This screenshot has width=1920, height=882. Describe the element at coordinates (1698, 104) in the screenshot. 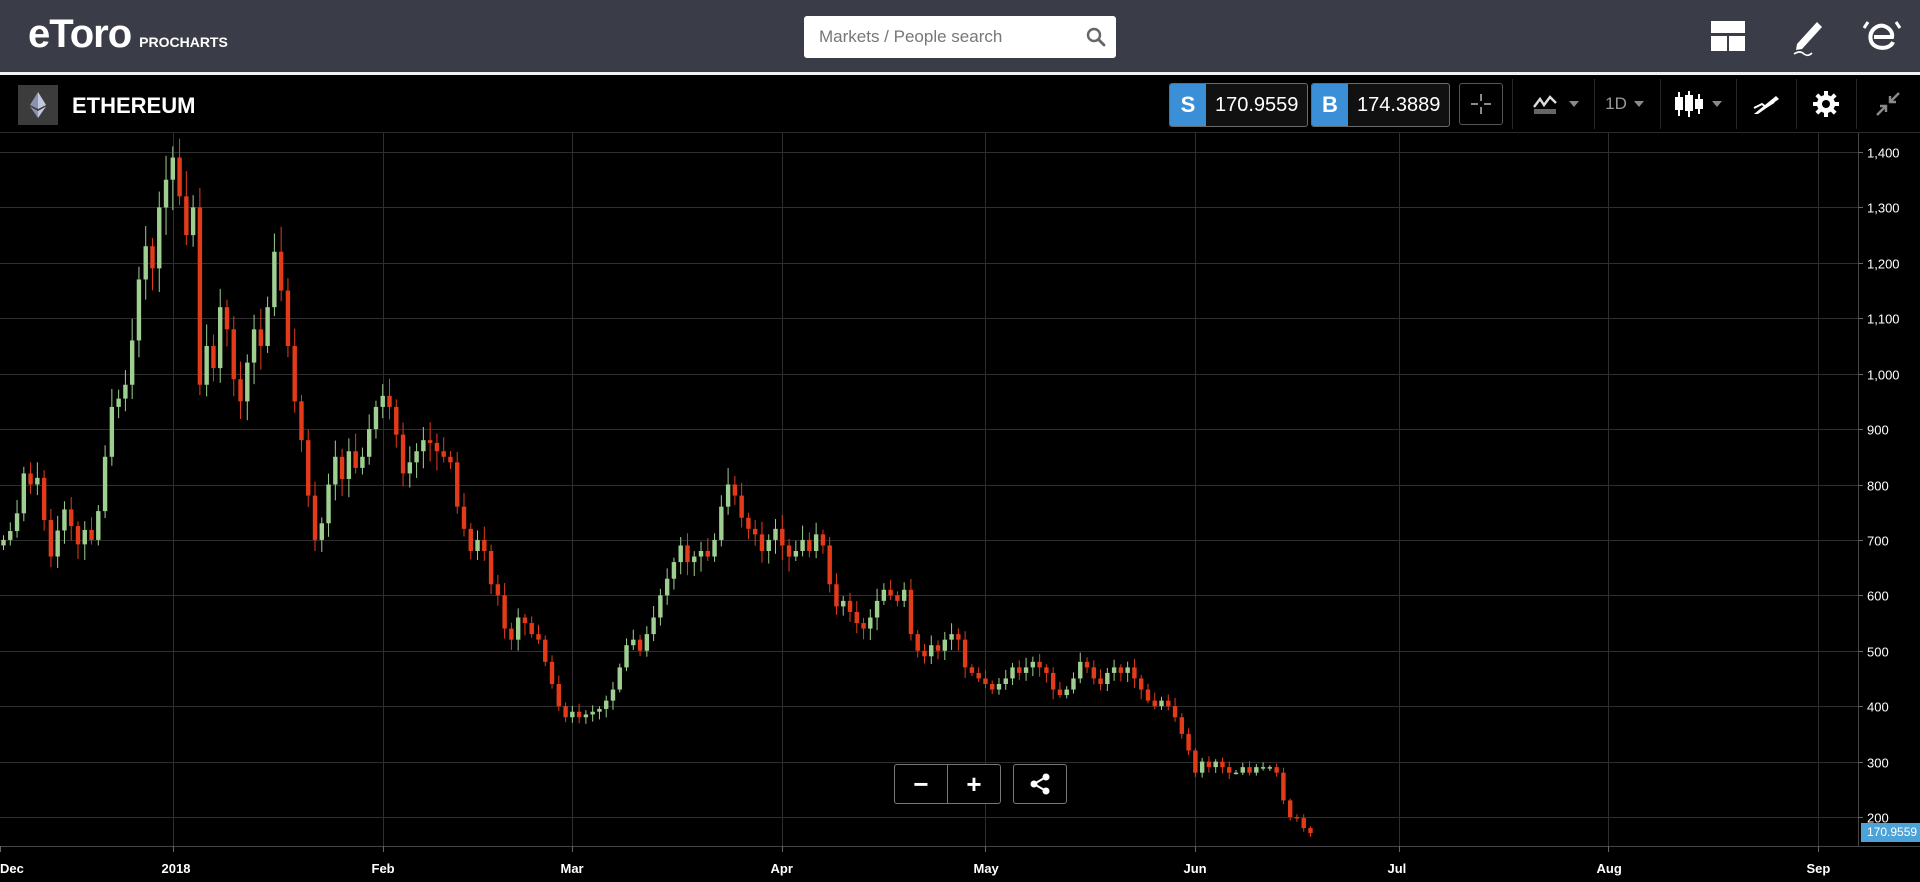

I see `chart-type-dropdown` at that location.